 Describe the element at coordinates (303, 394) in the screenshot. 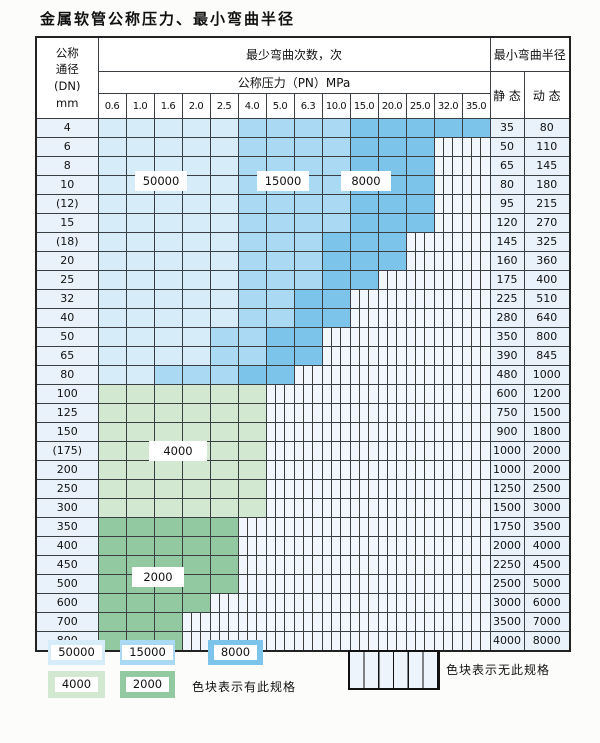

I see `table-row: 100 600 1200` at that location.